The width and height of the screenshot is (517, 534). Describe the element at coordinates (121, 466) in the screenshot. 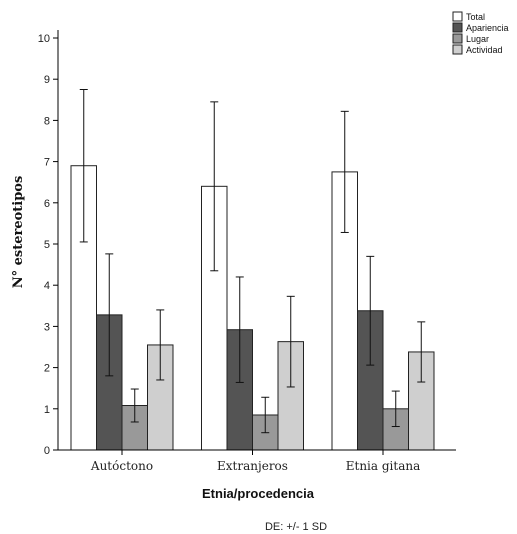

I see `x-tick-label: Autóctono` at that location.